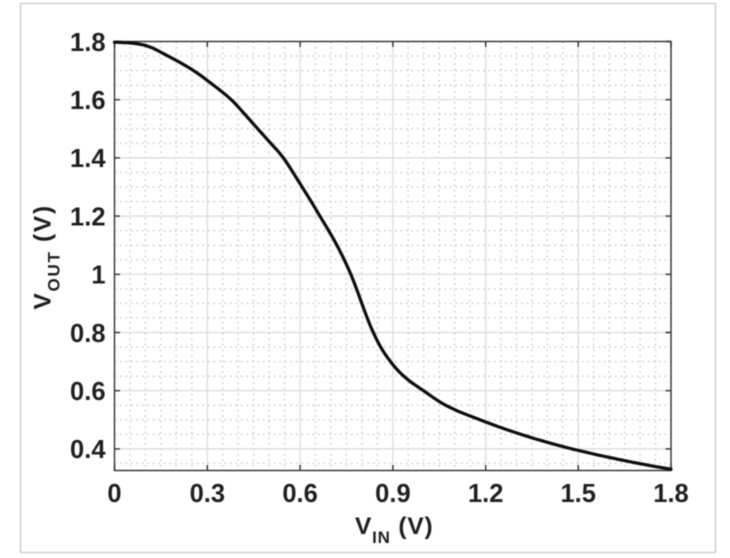 This screenshot has height=558, width=730. What do you see at coordinates (87, 101) in the screenshot?
I see `svg-text: 1.6` at bounding box center [87, 101].